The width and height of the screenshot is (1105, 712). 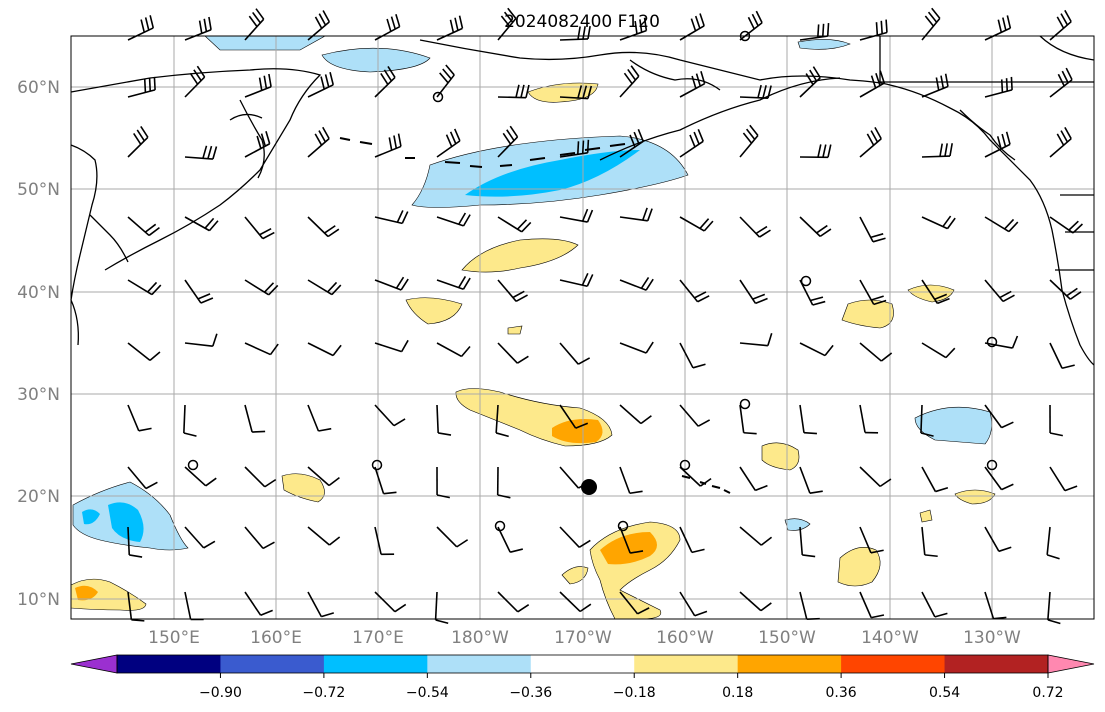 What do you see at coordinates (530, 693) in the screenshot?
I see `colorbar-tick-label: −0.36` at bounding box center [530, 693].